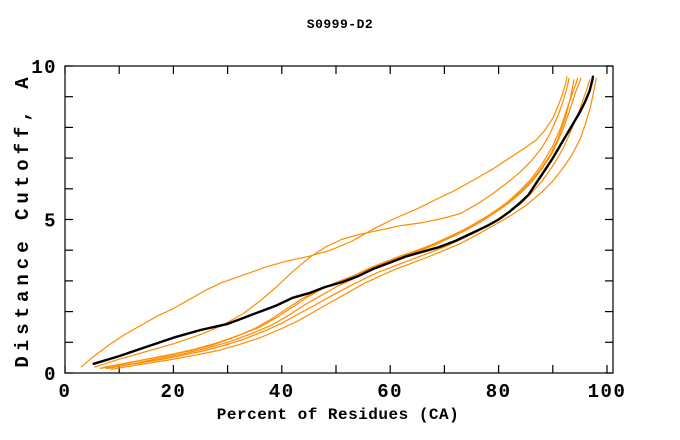 This screenshot has height=440, width=680. What do you see at coordinates (50, 375) in the screenshot?
I see `y-tick-label: 0` at bounding box center [50, 375].